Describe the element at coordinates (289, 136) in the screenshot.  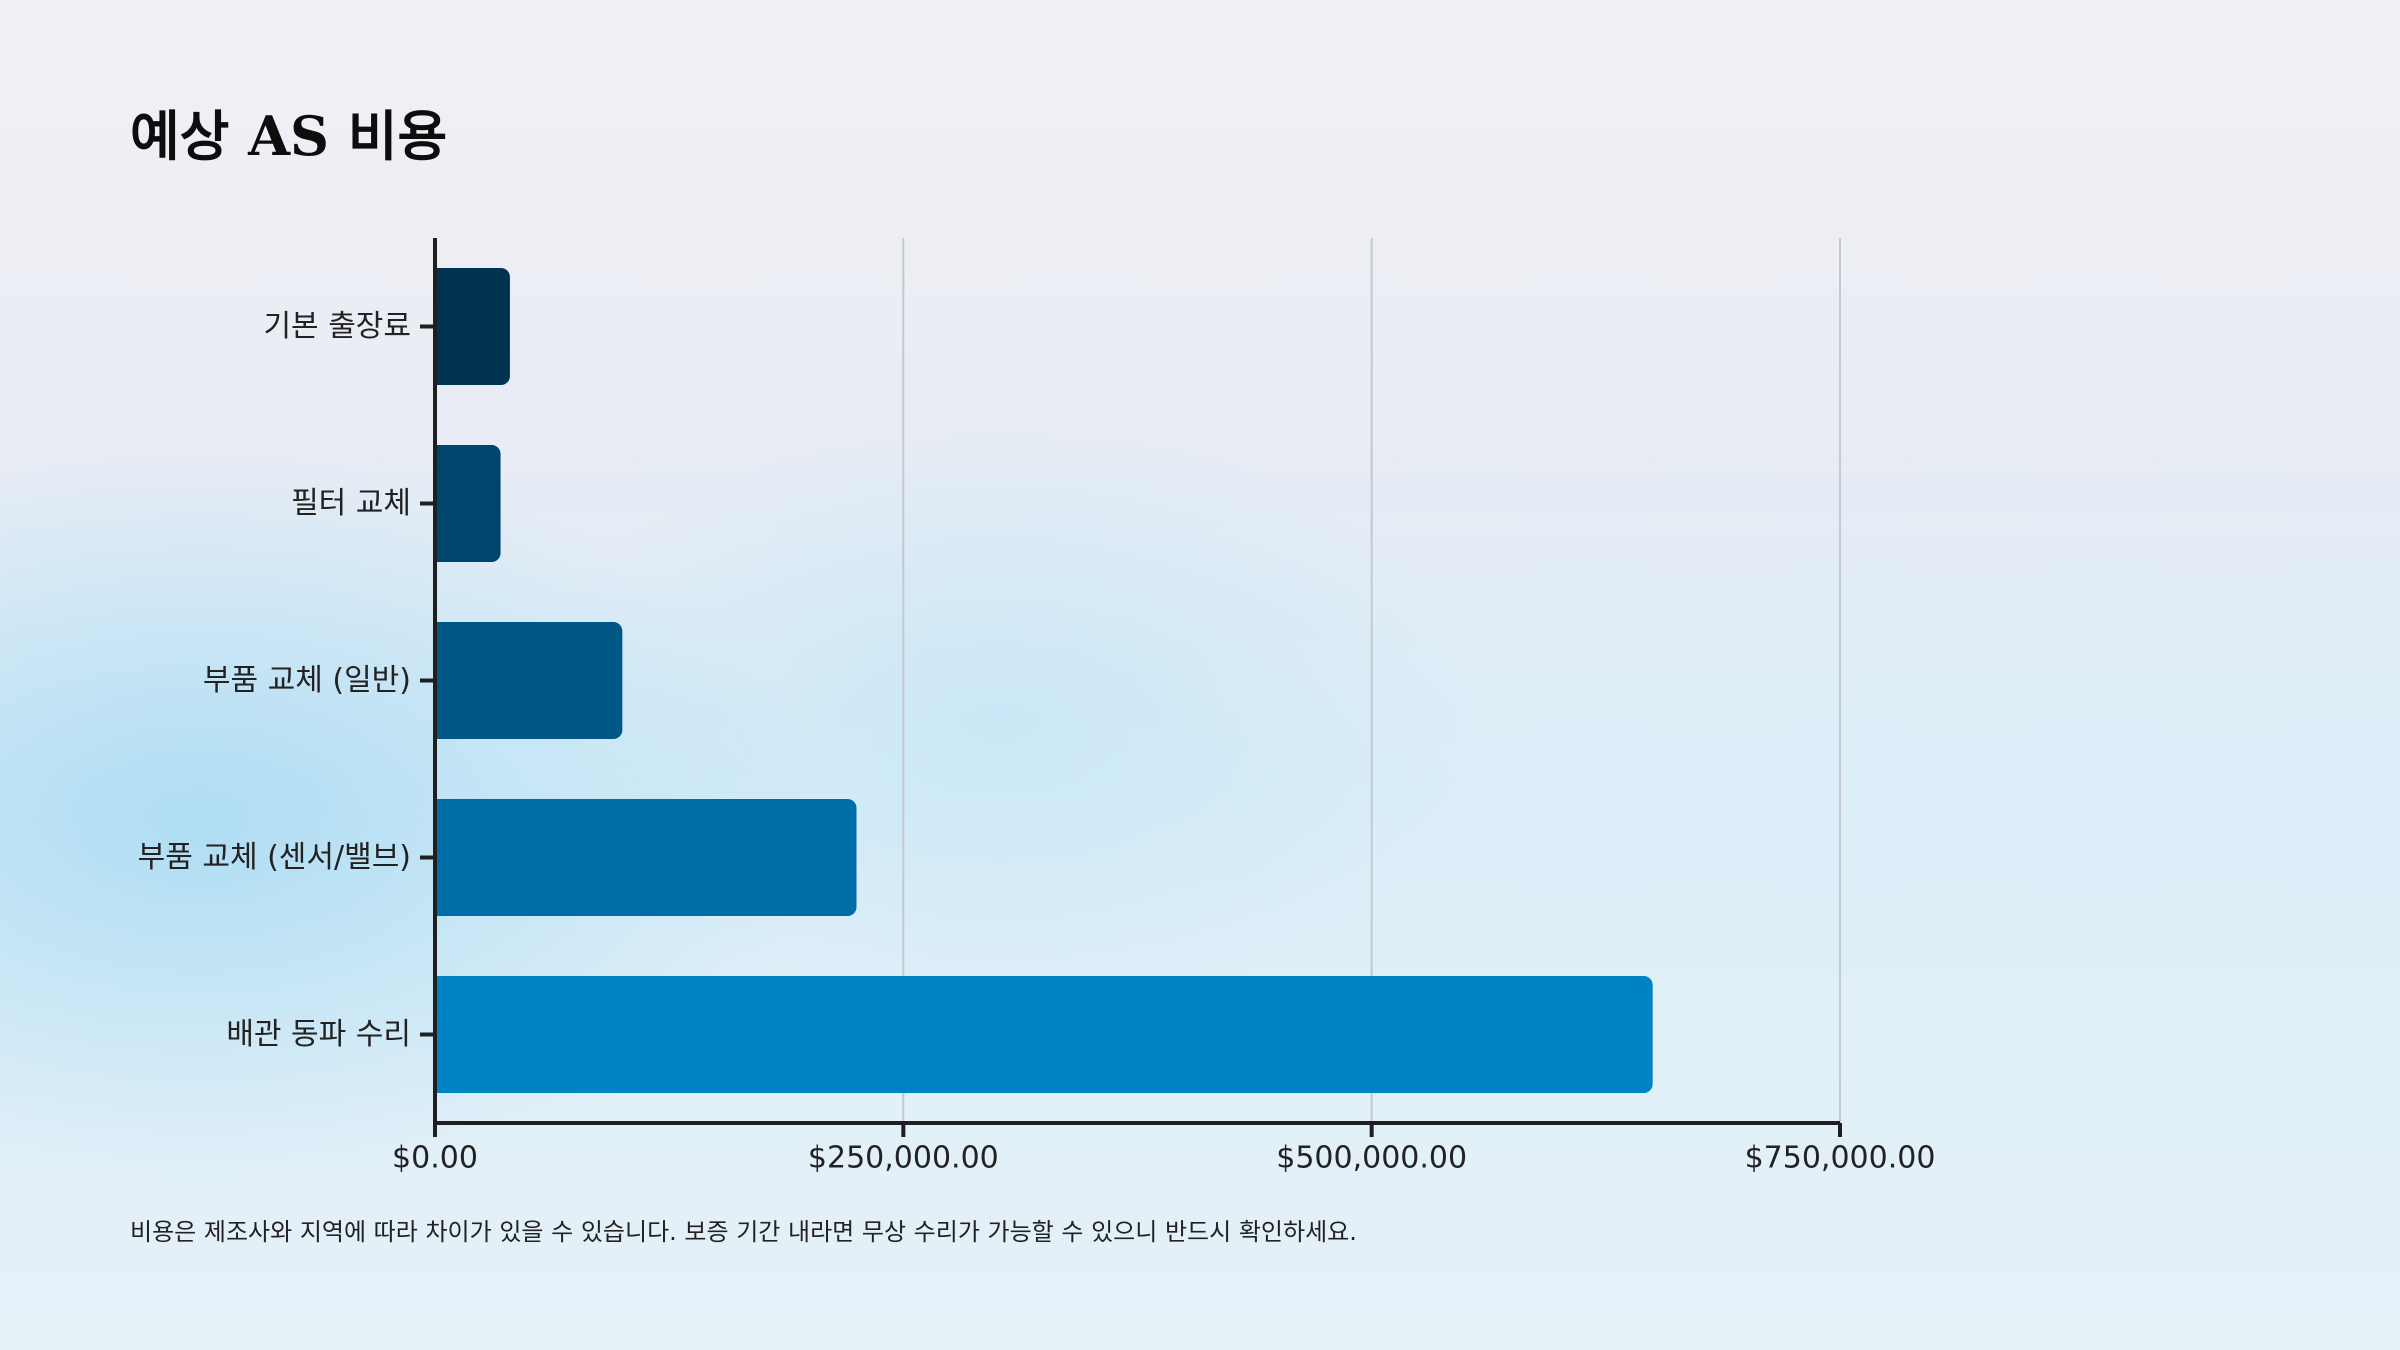
I see `page-title: 예상 AS 비용` at that location.